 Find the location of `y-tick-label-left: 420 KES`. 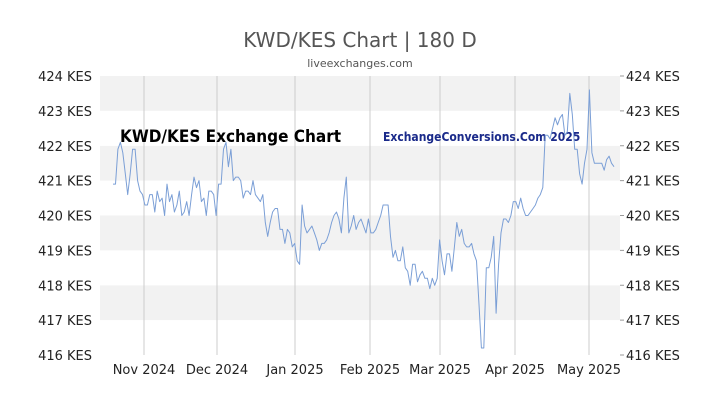

y-tick-label-left: 420 KES is located at coordinates (65, 217).